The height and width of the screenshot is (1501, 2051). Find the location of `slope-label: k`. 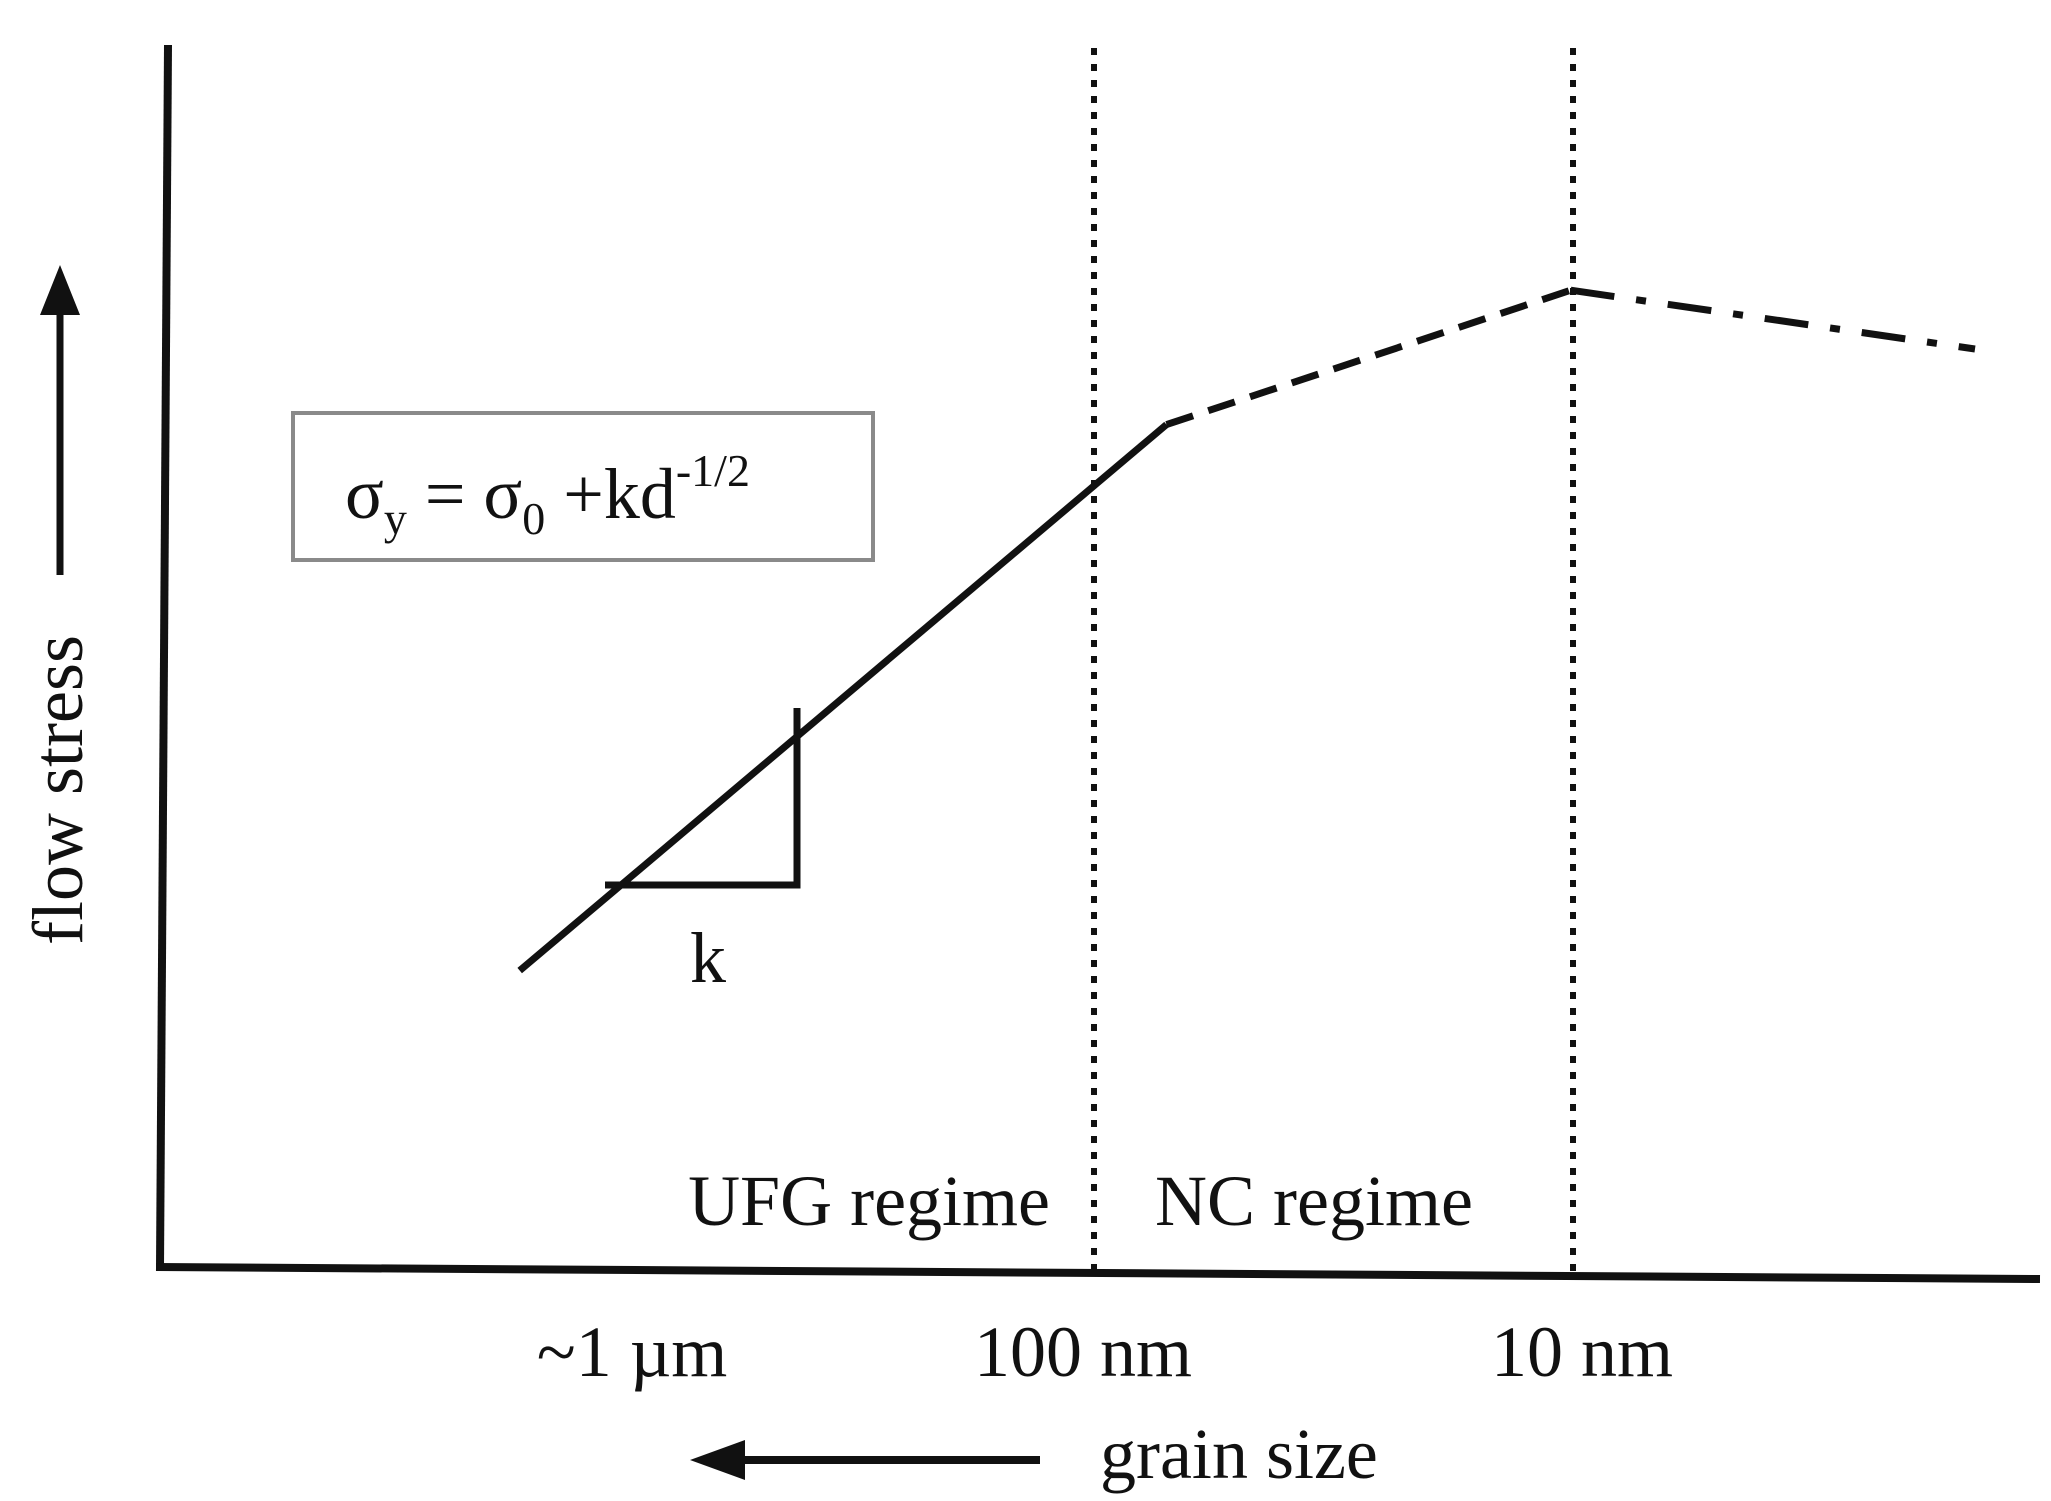

slope-label: k is located at coordinates (708, 958).